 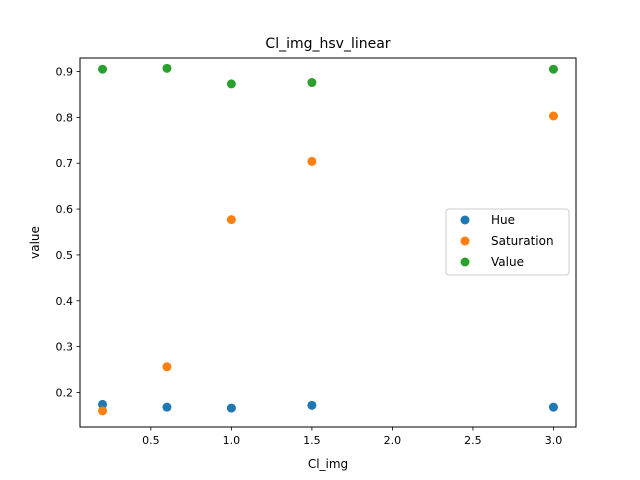 What do you see at coordinates (327, 44) in the screenshot?
I see `chart-title: Cl_img_hsv_linear` at bounding box center [327, 44].